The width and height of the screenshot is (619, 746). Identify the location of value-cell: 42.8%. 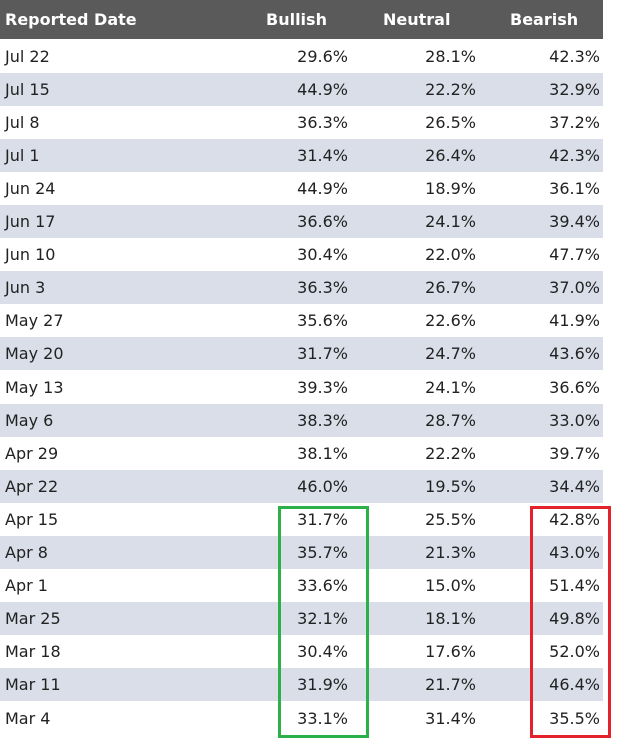
(574, 519).